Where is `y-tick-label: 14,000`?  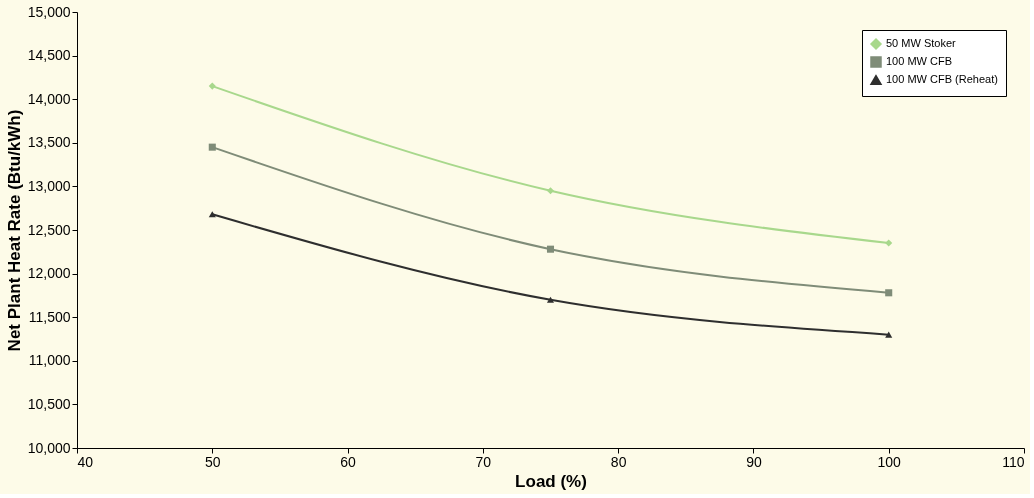 y-tick-label: 14,000 is located at coordinates (49, 98).